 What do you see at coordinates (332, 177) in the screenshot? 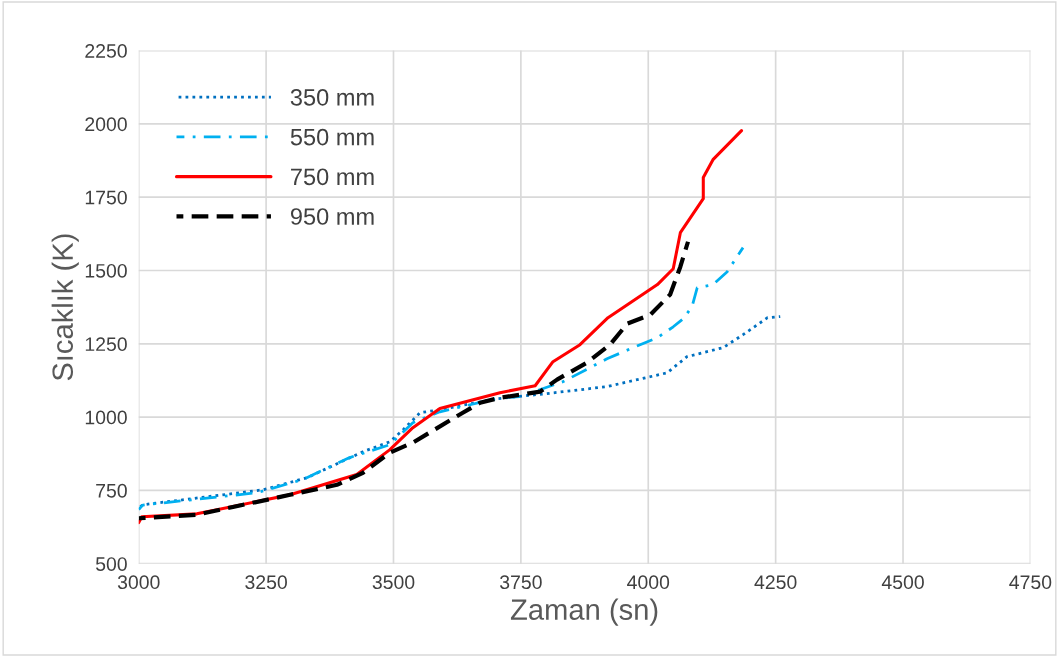
I see `legend-label: 750 mm` at bounding box center [332, 177].